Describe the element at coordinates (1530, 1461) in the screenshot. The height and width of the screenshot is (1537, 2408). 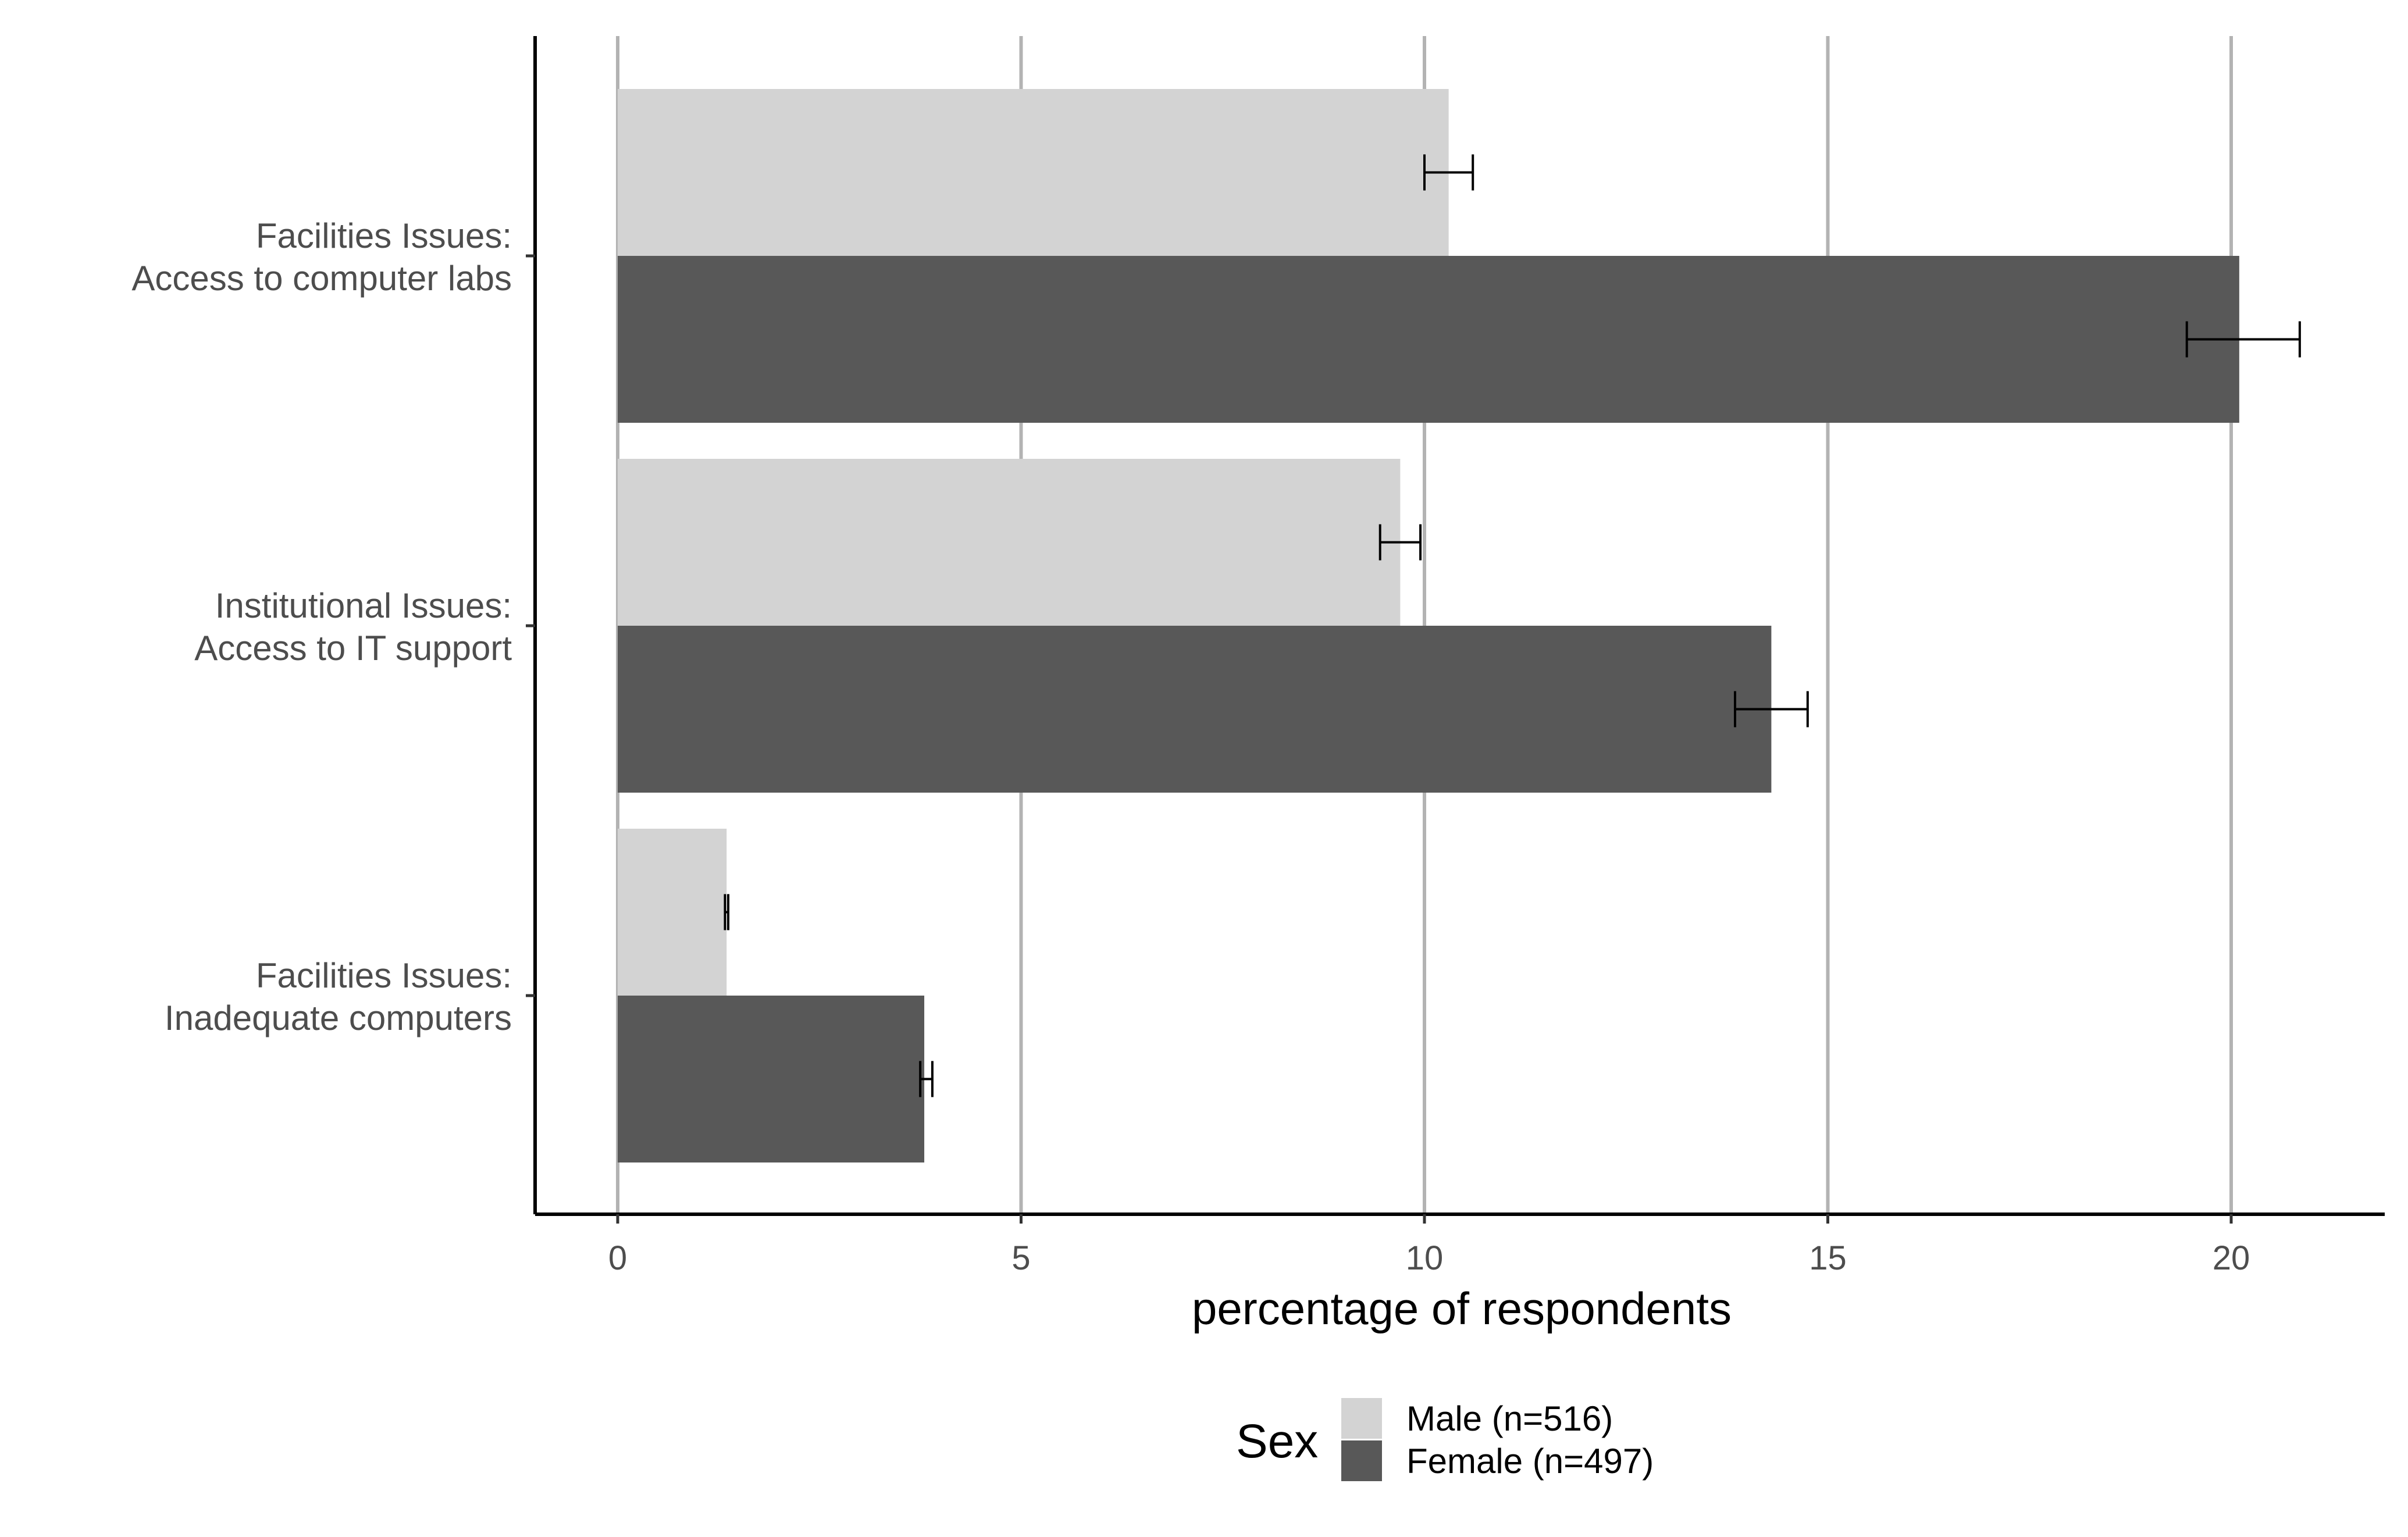
I see `legend-label: Female (n=497)` at that location.